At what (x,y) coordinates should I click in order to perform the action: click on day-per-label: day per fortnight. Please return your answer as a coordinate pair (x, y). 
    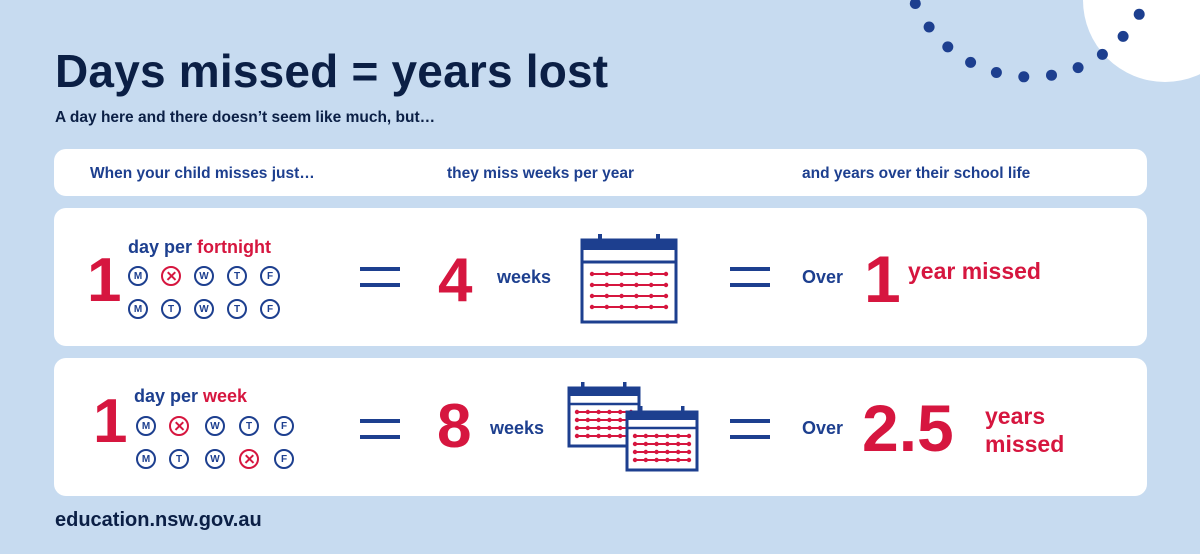
    Looking at the image, I should click on (199, 247).